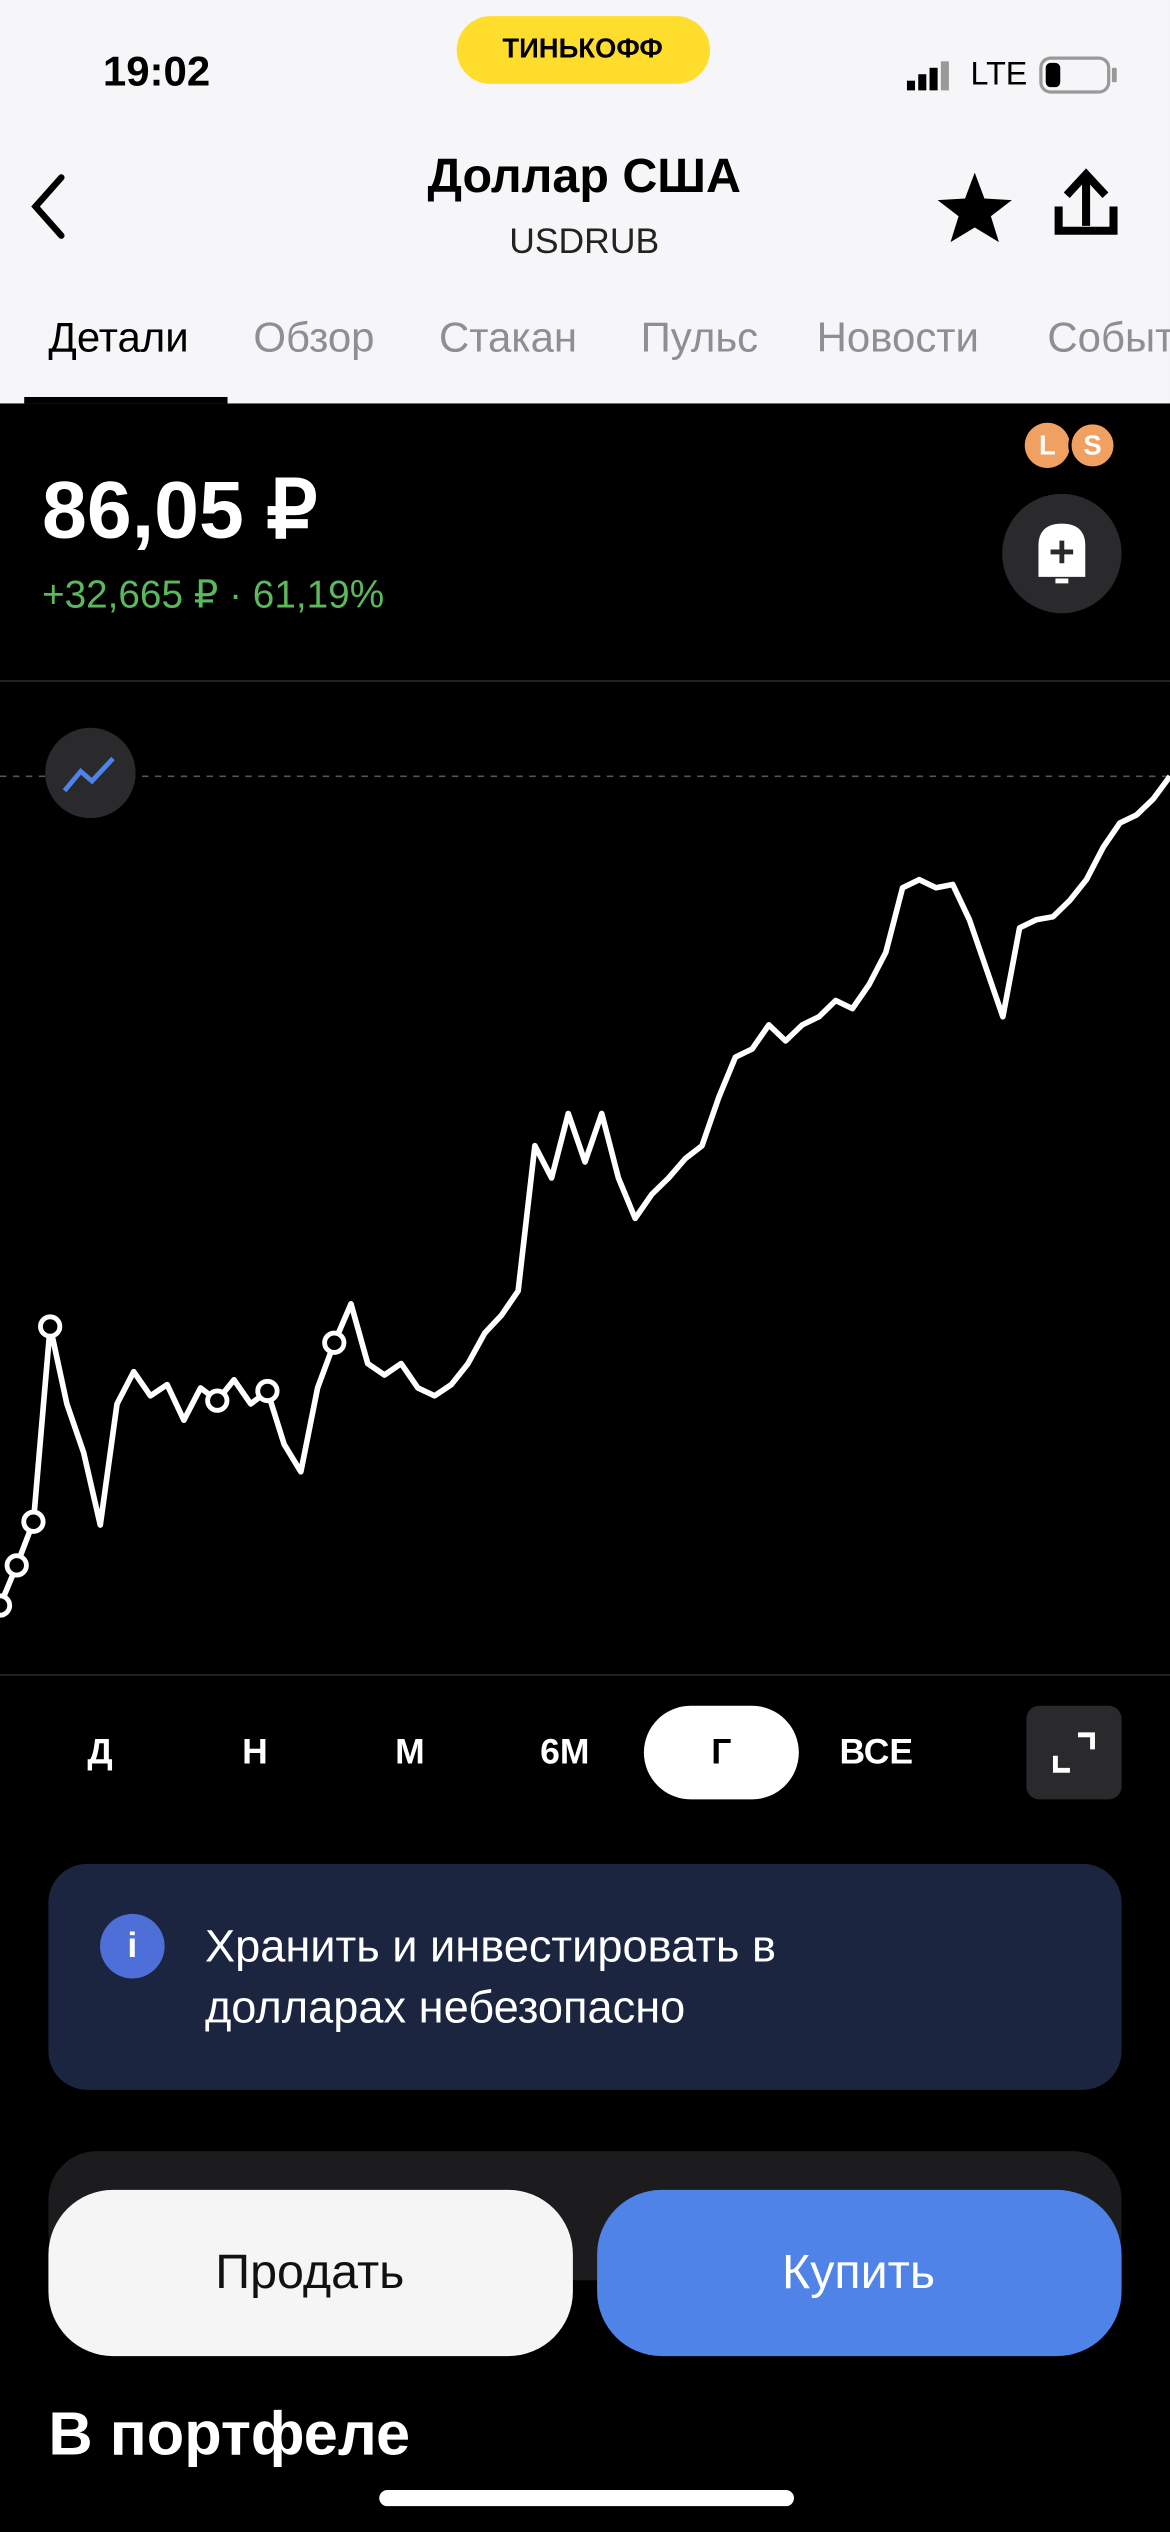 This screenshot has width=1170, height=2532. Describe the element at coordinates (586, 2498) in the screenshot. I see `home-indicator` at that location.